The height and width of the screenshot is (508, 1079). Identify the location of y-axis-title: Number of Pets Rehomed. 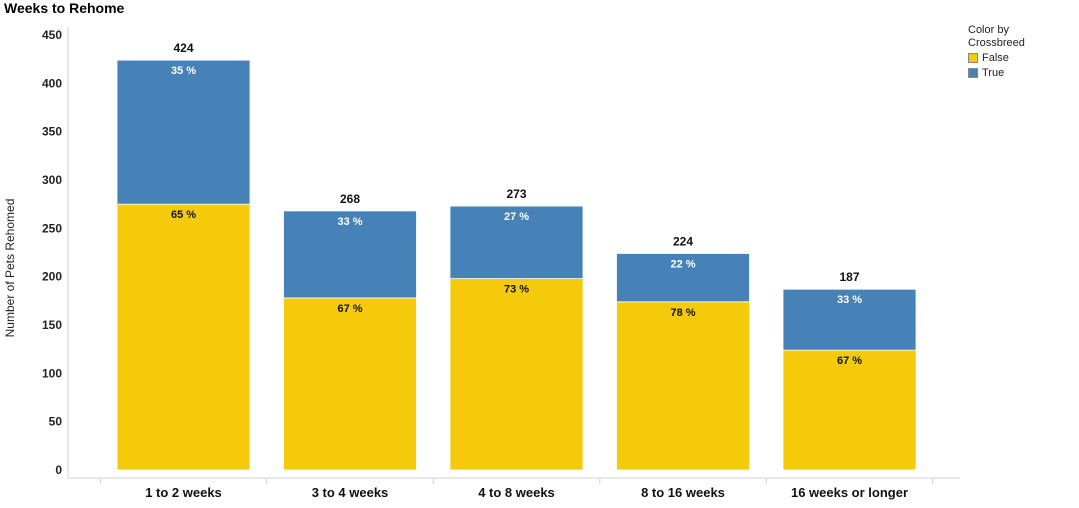
(10, 268).